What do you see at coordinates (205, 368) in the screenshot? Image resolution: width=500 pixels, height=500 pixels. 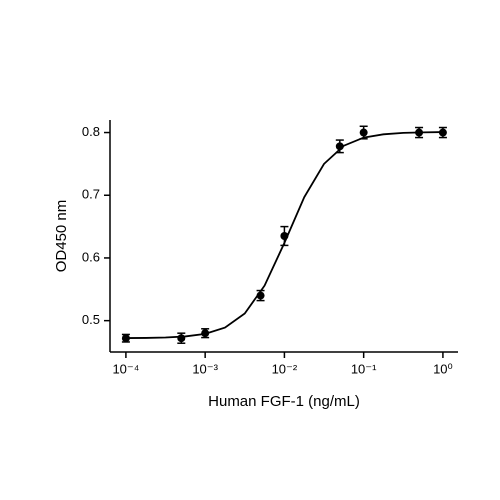 I see `x-tick-label: 10⁻³` at bounding box center [205, 368].